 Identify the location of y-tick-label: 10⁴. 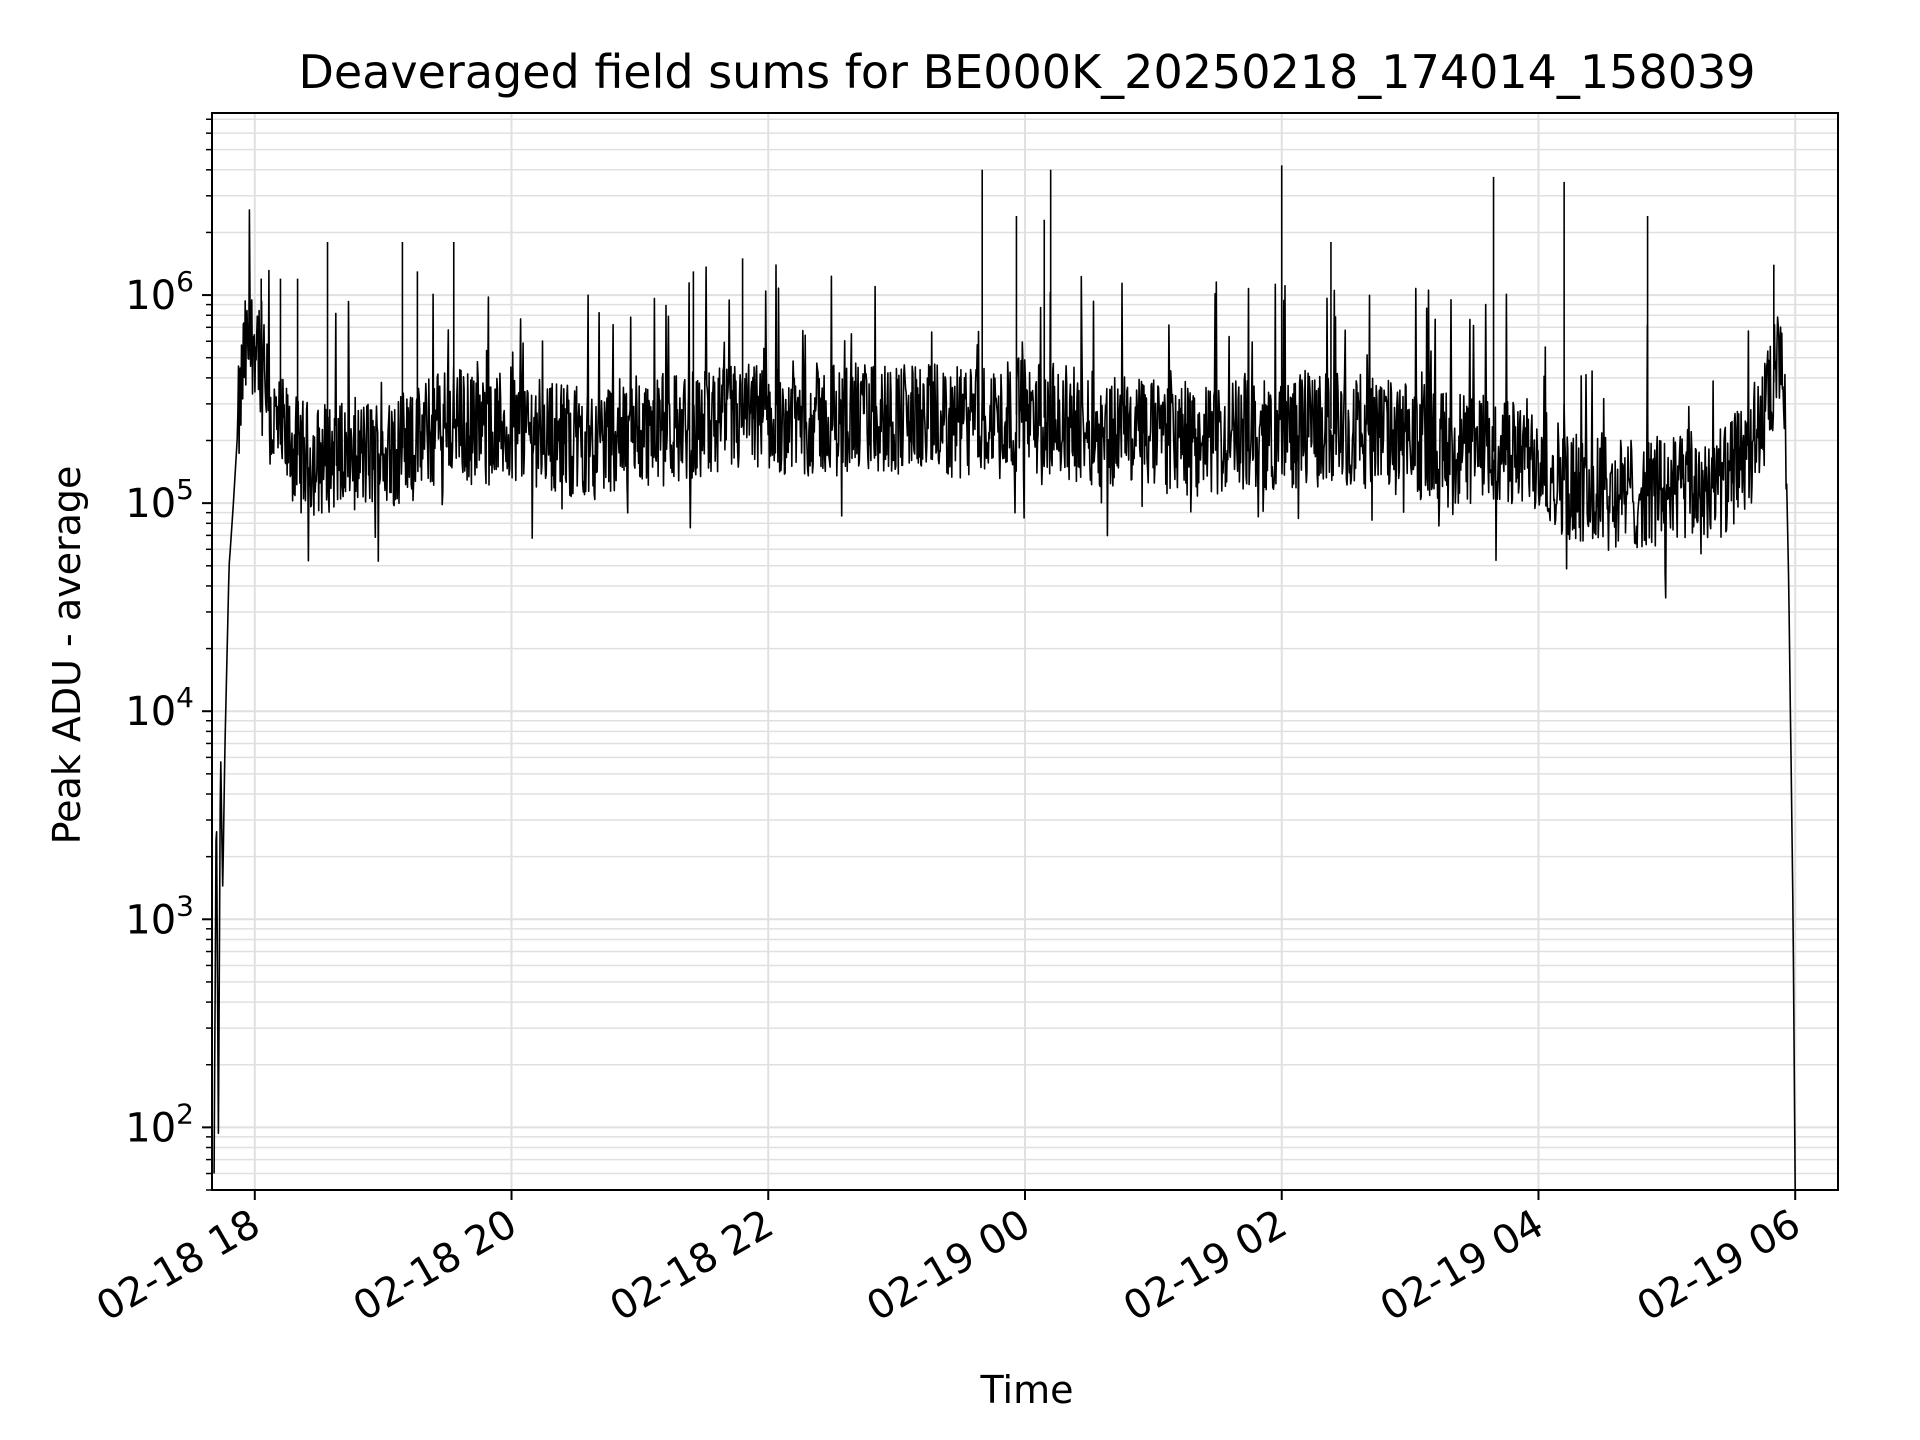
(159, 708).